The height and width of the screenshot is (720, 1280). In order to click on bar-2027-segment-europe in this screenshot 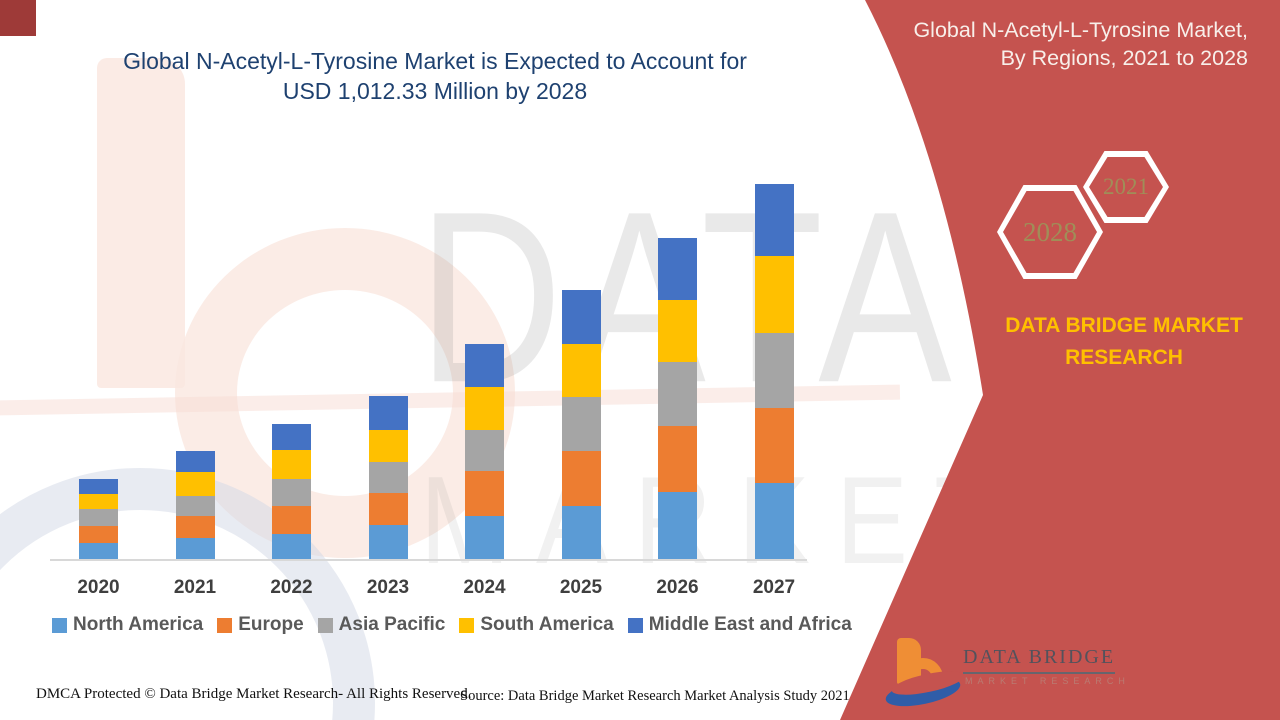, I will do `click(774, 445)`.